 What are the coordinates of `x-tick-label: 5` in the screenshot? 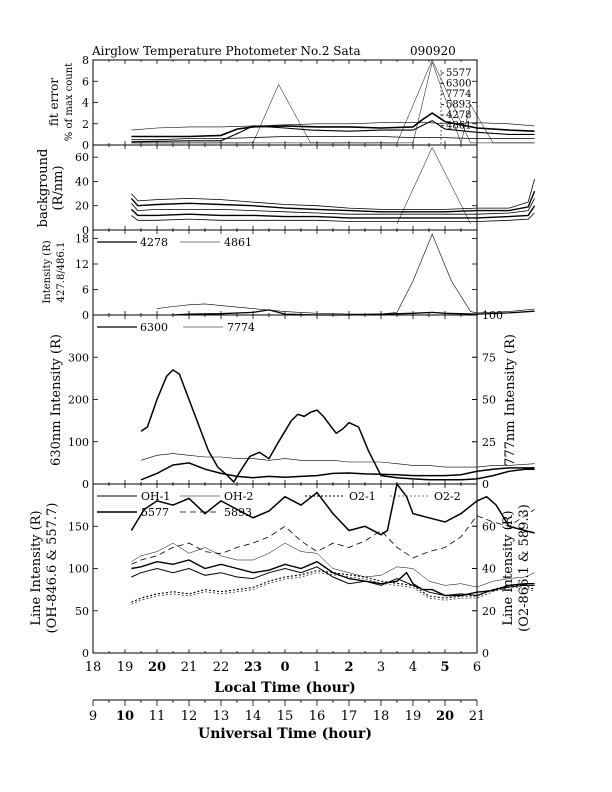 It's located at (444, 667).